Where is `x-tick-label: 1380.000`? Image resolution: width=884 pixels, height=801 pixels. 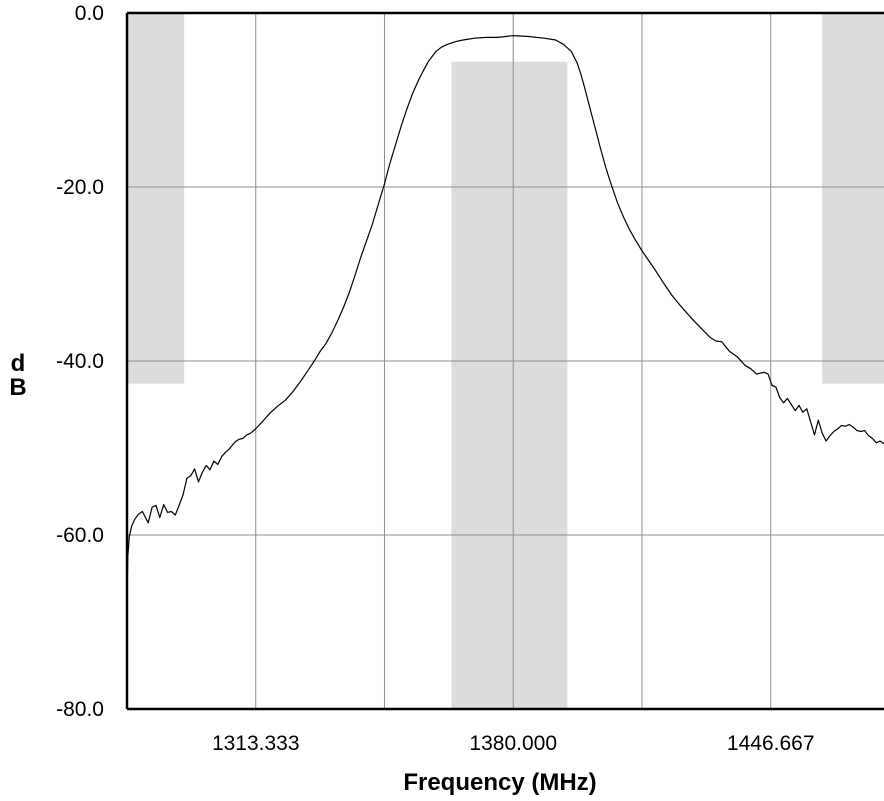 x-tick-label: 1380.000 is located at coordinates (513, 743).